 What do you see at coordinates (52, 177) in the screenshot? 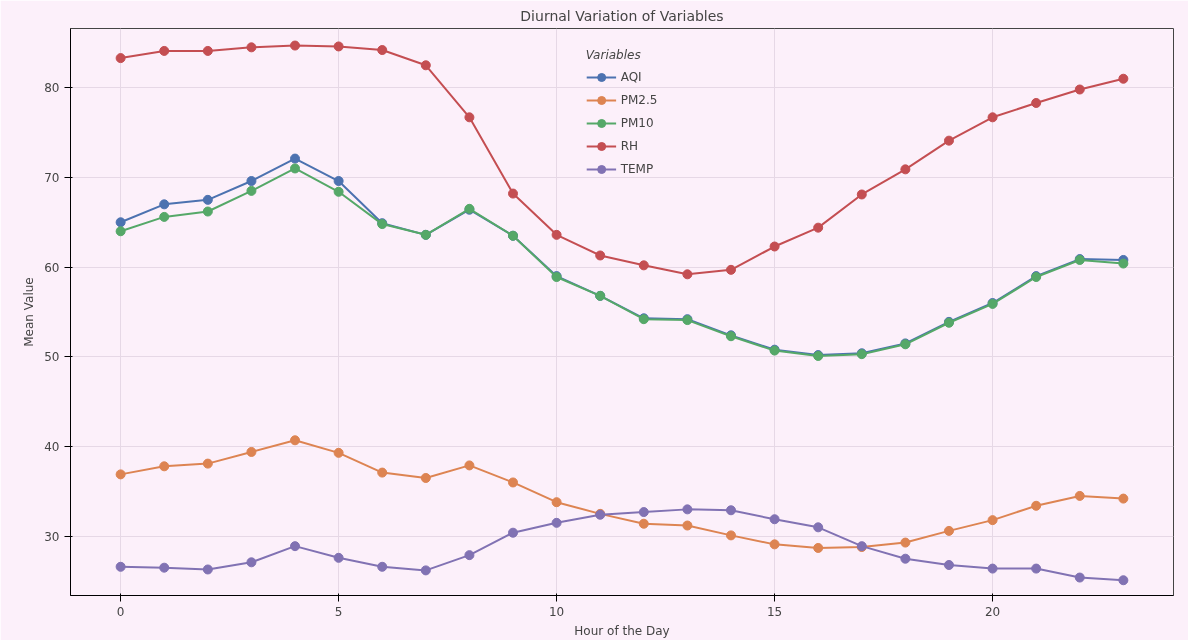
I see `y-tick-label: 70` at bounding box center [52, 177].